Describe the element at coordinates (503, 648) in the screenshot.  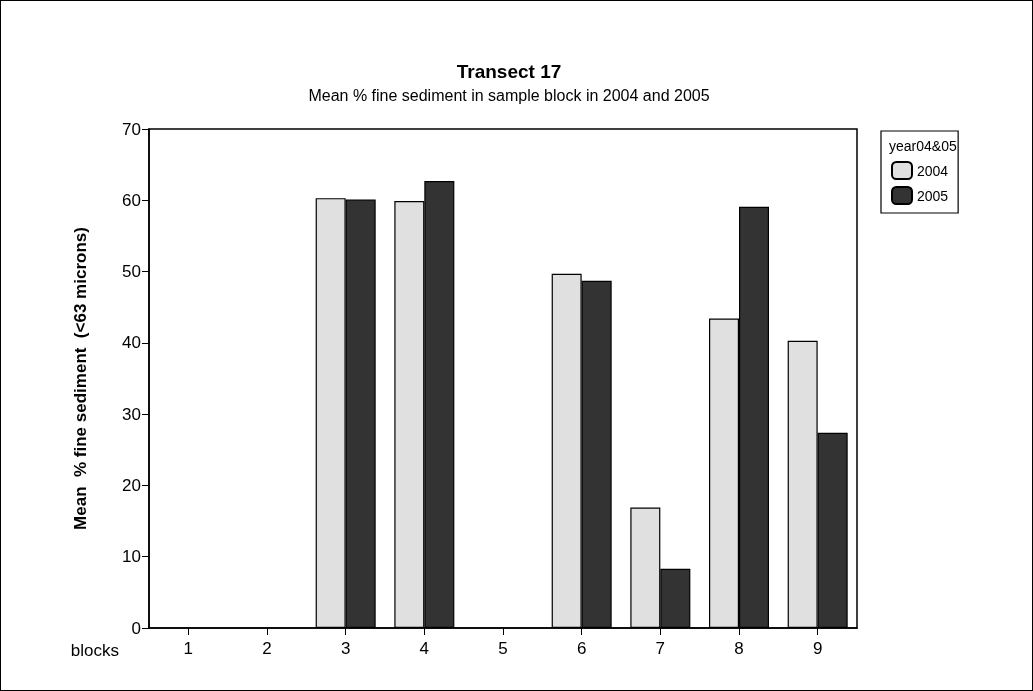
I see `x-tick-label: 5` at that location.